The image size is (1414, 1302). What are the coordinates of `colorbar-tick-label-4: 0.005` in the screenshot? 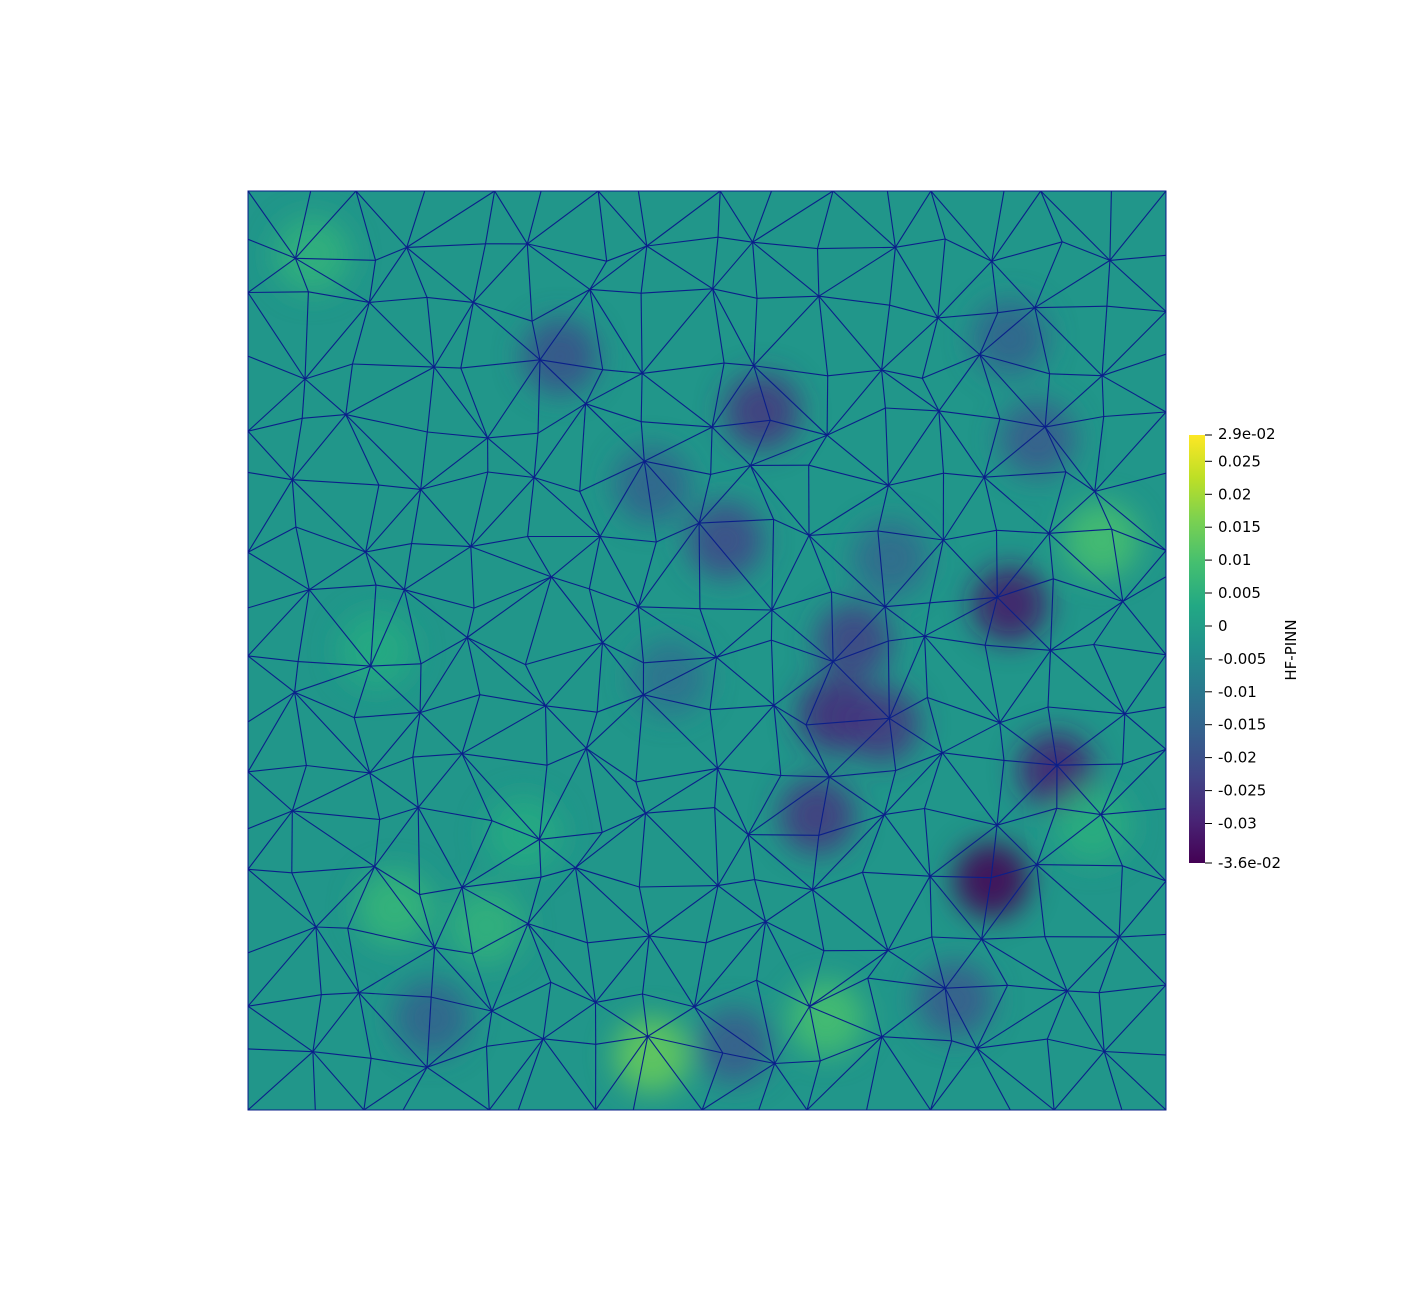 It's located at (1239, 593).